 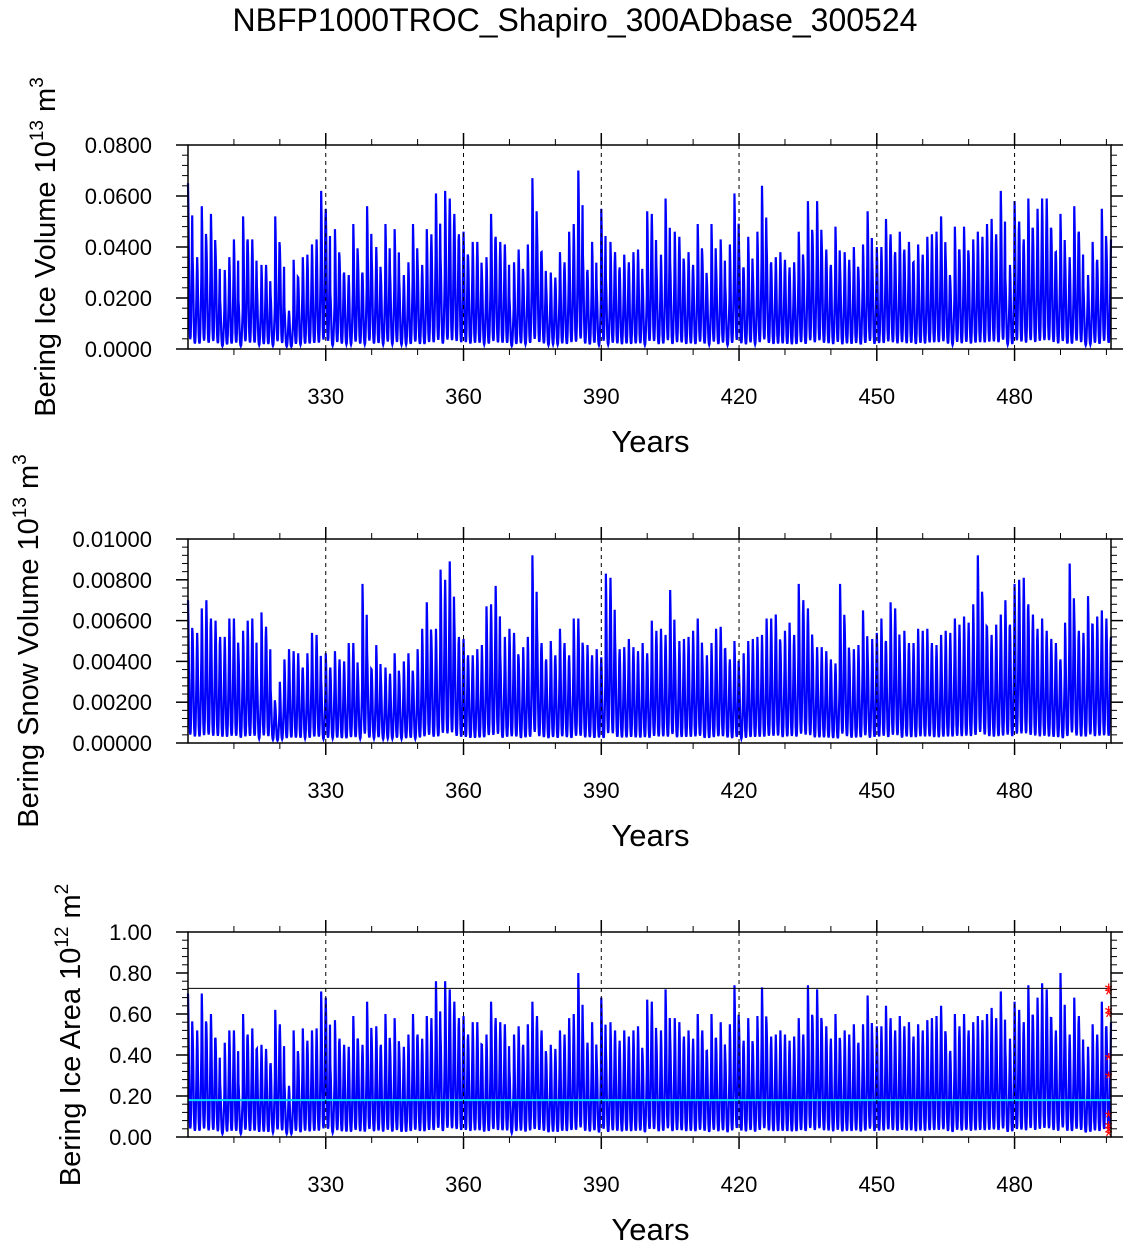 What do you see at coordinates (69, 1035) in the screenshot?
I see `y-axis-label: Bering Ice Area 1012 m2` at bounding box center [69, 1035].